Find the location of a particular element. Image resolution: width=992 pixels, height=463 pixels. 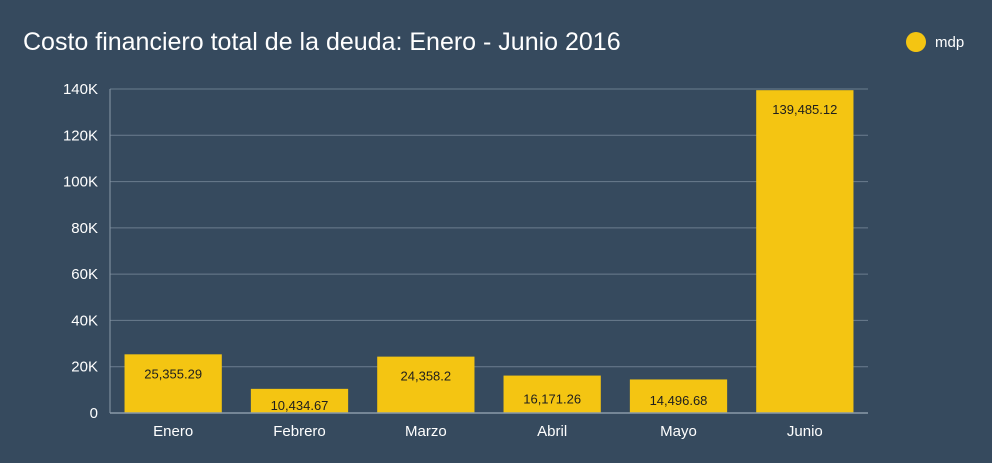

x-tick-label: Junio is located at coordinates (805, 431).